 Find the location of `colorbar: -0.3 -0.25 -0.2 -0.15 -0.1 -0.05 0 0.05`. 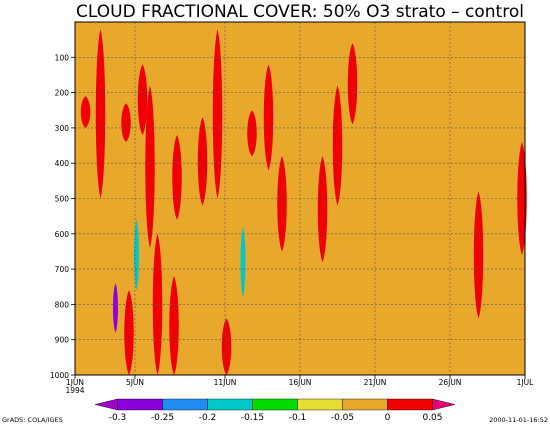

colorbar: -0.3 -0.25 -0.2 -0.15 -0.1 -0.05 0 0.05 is located at coordinates (275, 410).